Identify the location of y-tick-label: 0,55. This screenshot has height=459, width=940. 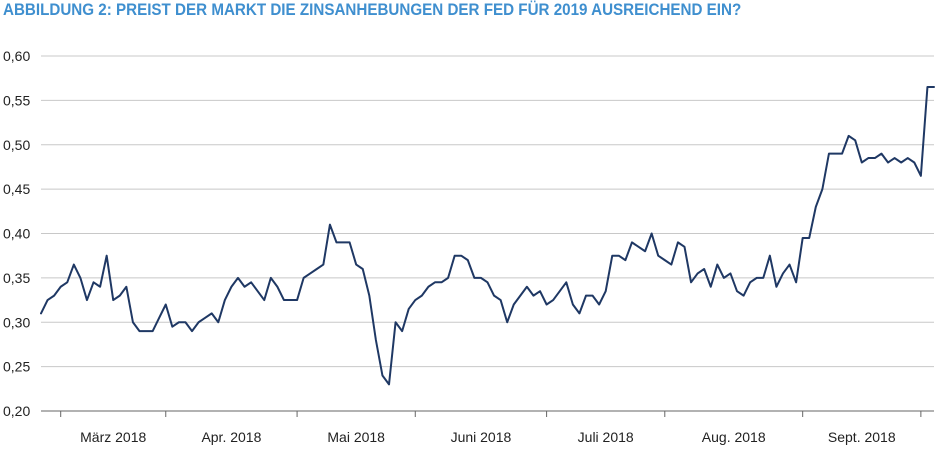
(16, 100).